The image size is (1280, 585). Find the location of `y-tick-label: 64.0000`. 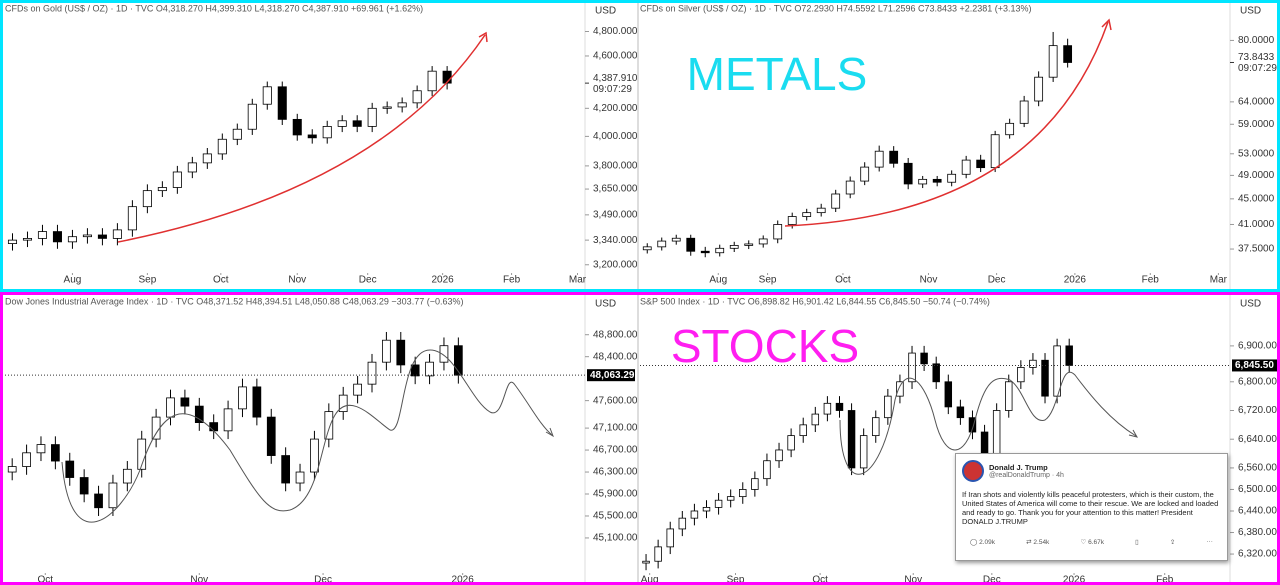

y-tick-label: 64.0000 is located at coordinates (1256, 102).